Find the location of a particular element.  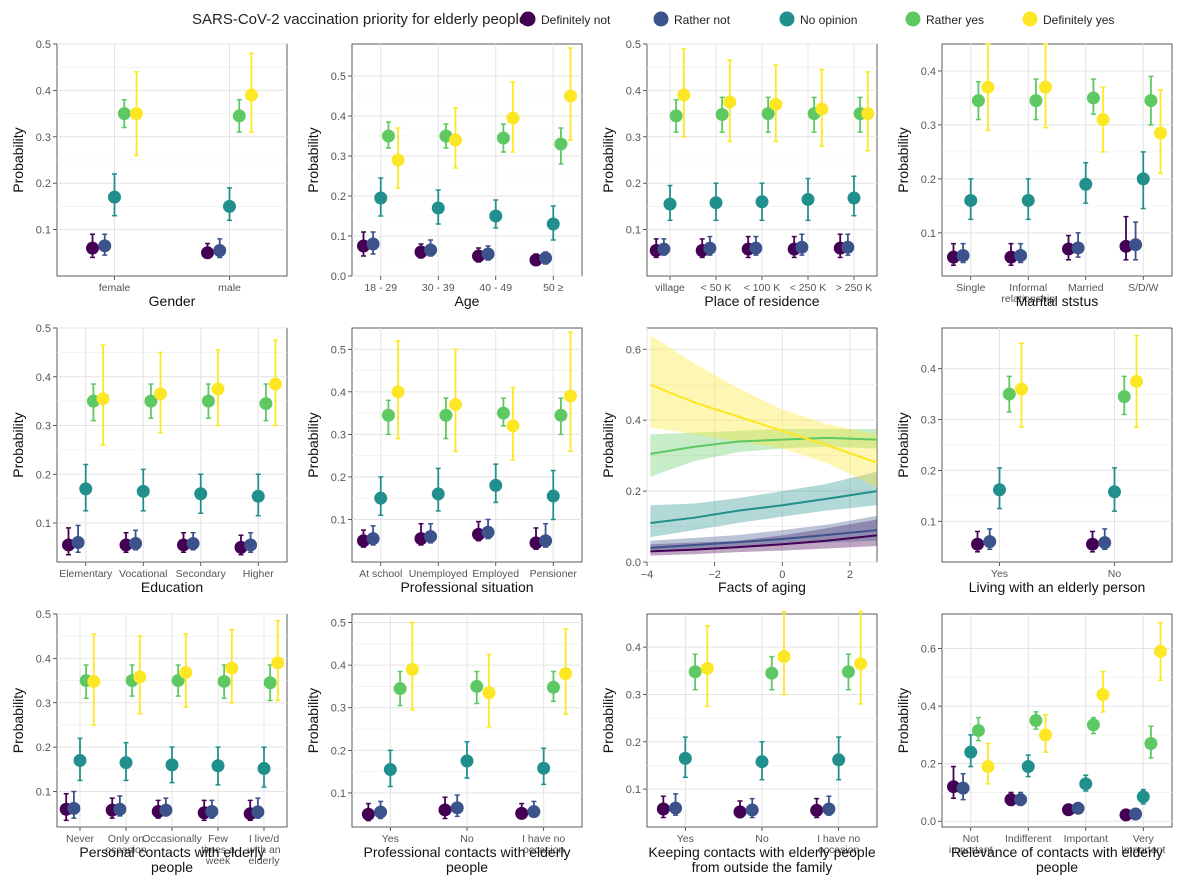

x-axis-label: Professional contacts with elderly people is located at coordinates (467, 859).